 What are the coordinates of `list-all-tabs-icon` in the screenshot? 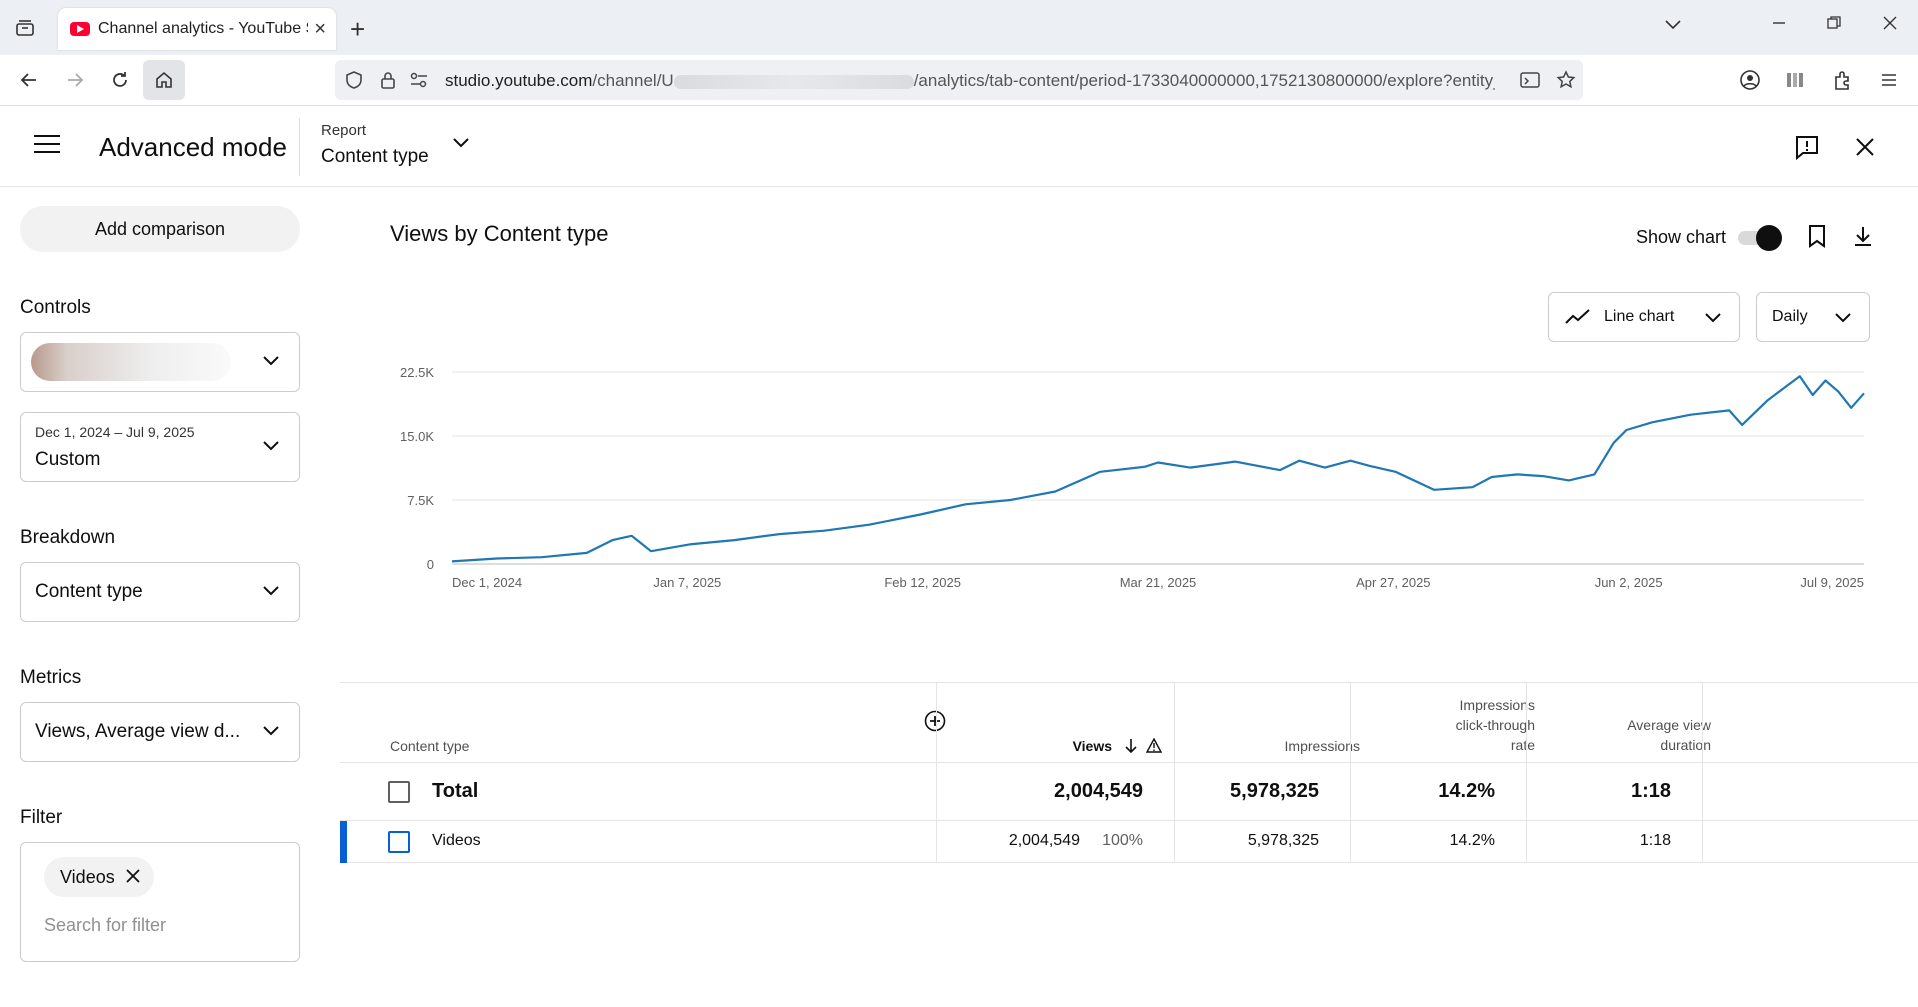 It's located at (1673, 25).